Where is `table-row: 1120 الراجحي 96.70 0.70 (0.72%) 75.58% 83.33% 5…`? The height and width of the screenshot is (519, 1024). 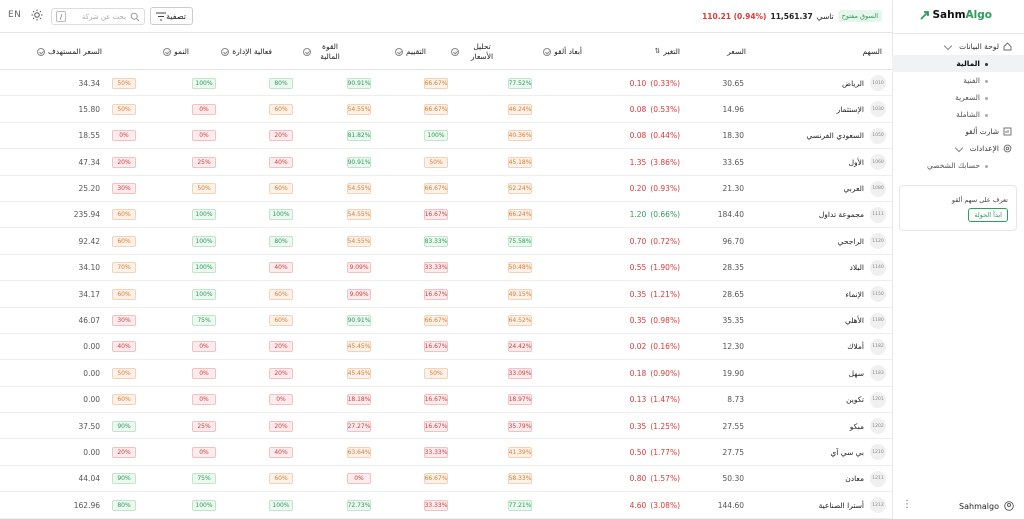
table-row: 1120 الراجحي 96.70 0.70 (0.72%) 75.58% 83.33% 5… is located at coordinates (446, 241).